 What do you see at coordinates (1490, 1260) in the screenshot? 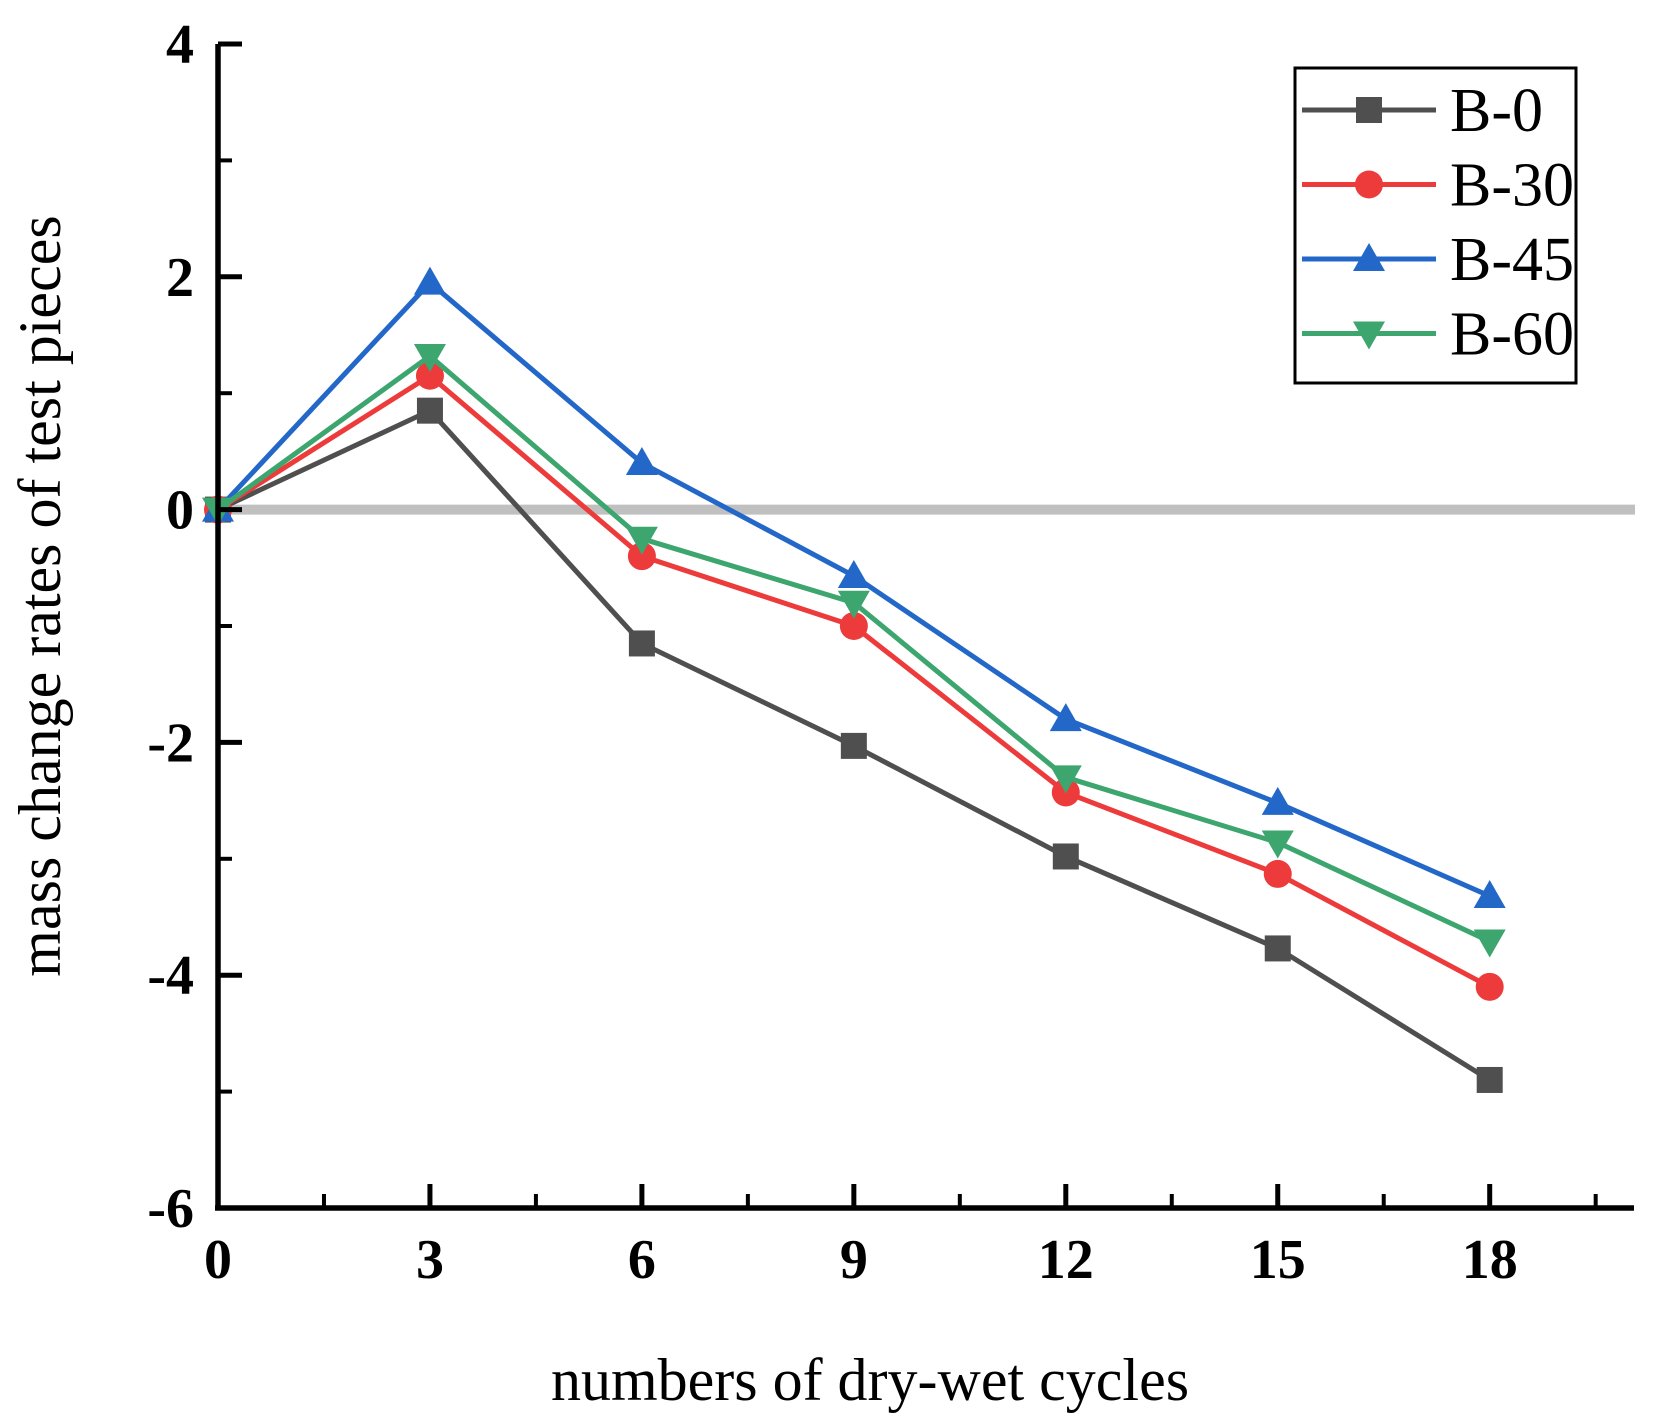
I see `x-tick-label: 18` at bounding box center [1490, 1260].